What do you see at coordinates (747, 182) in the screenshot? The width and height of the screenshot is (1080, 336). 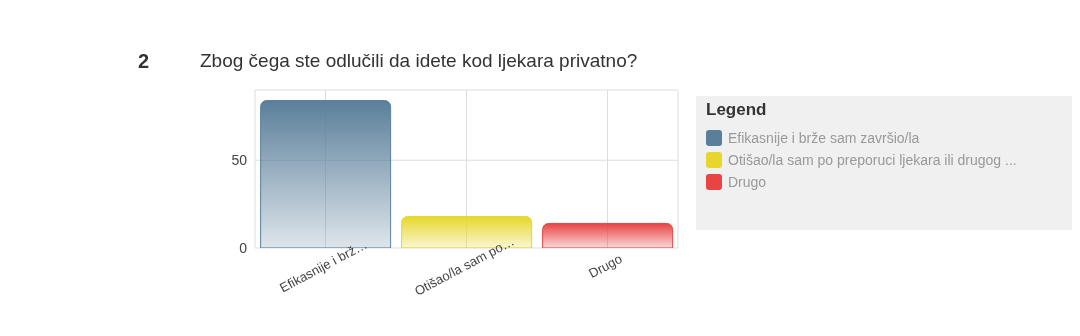 I see `legend-label: Drugo` at bounding box center [747, 182].